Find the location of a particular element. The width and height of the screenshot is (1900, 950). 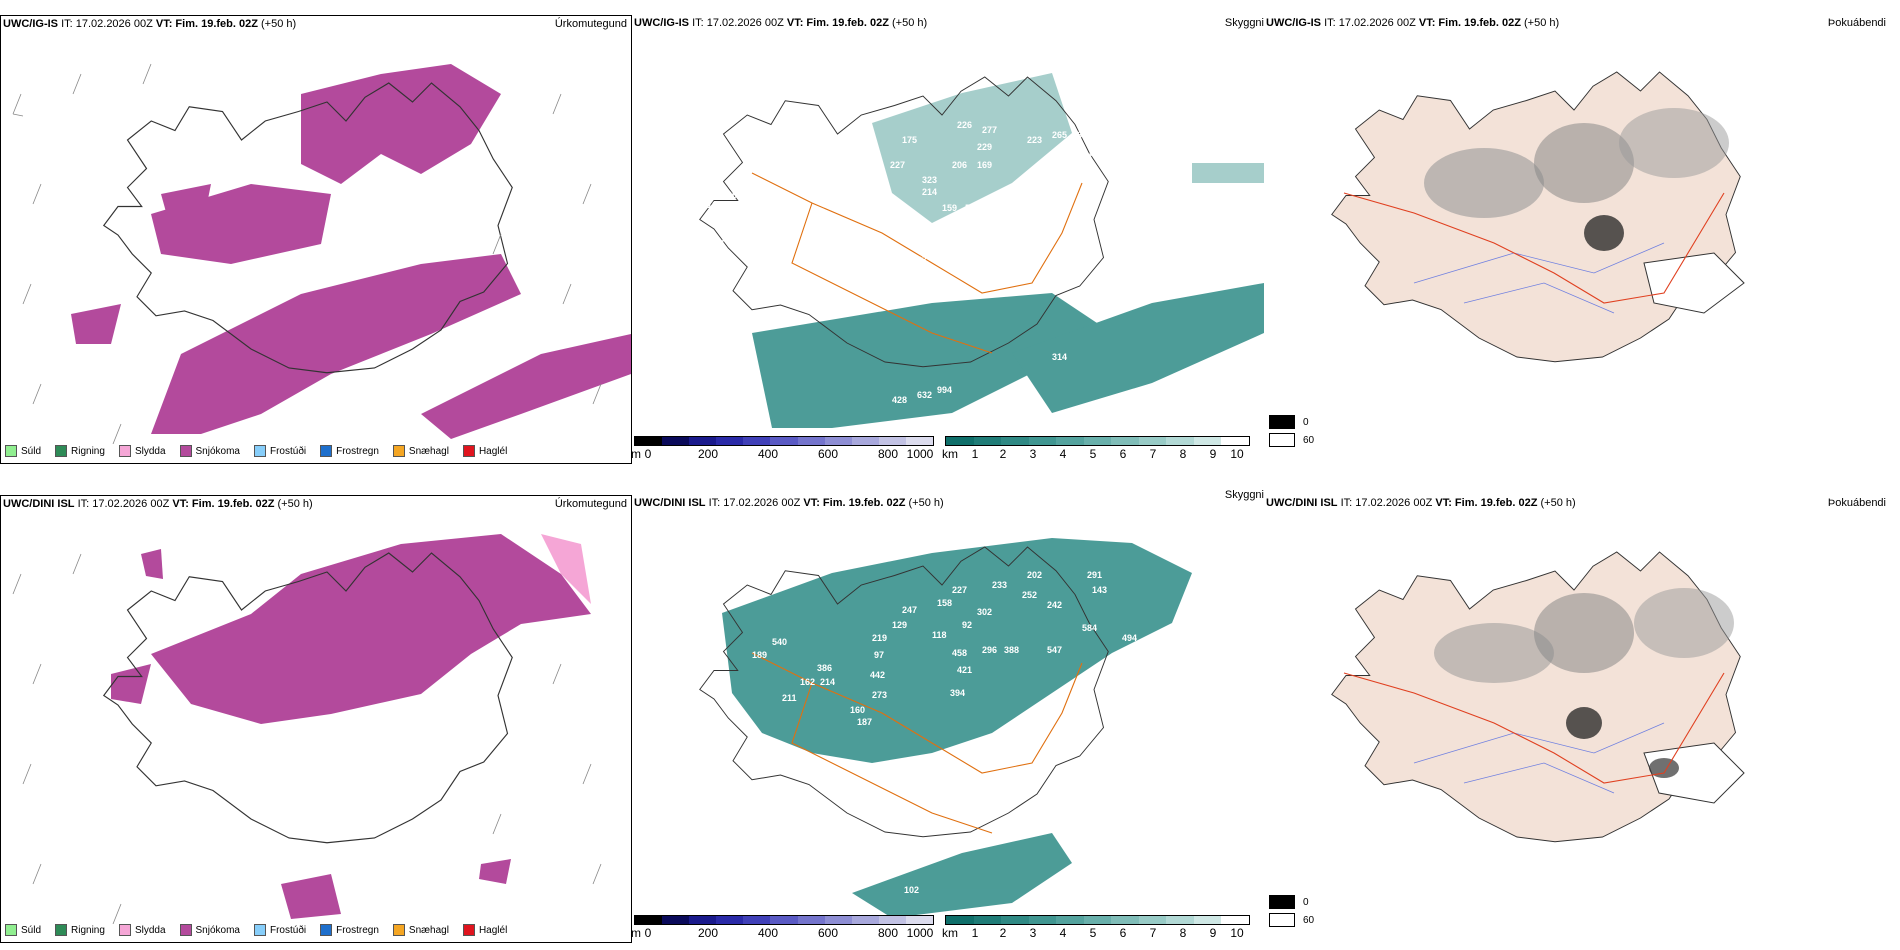

svg-text: 219 is located at coordinates (879, 638).